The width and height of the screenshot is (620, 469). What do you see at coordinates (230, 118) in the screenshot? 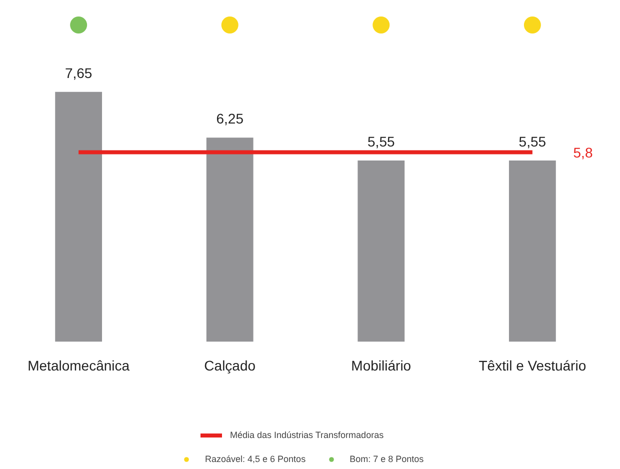
I see `data-label: 6,25` at bounding box center [230, 118].